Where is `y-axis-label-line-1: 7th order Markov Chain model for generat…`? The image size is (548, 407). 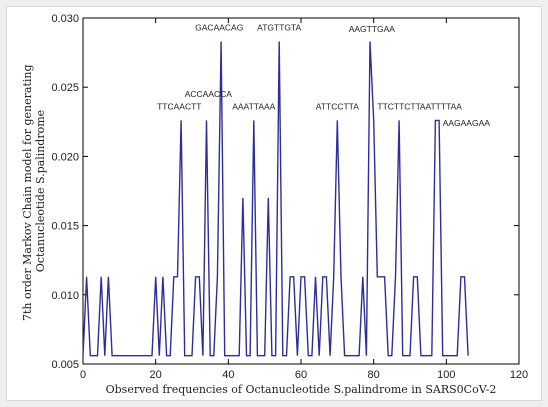
y-axis-label-line-1: 7th order Markov Chain model for generat… is located at coordinates (27, 192).